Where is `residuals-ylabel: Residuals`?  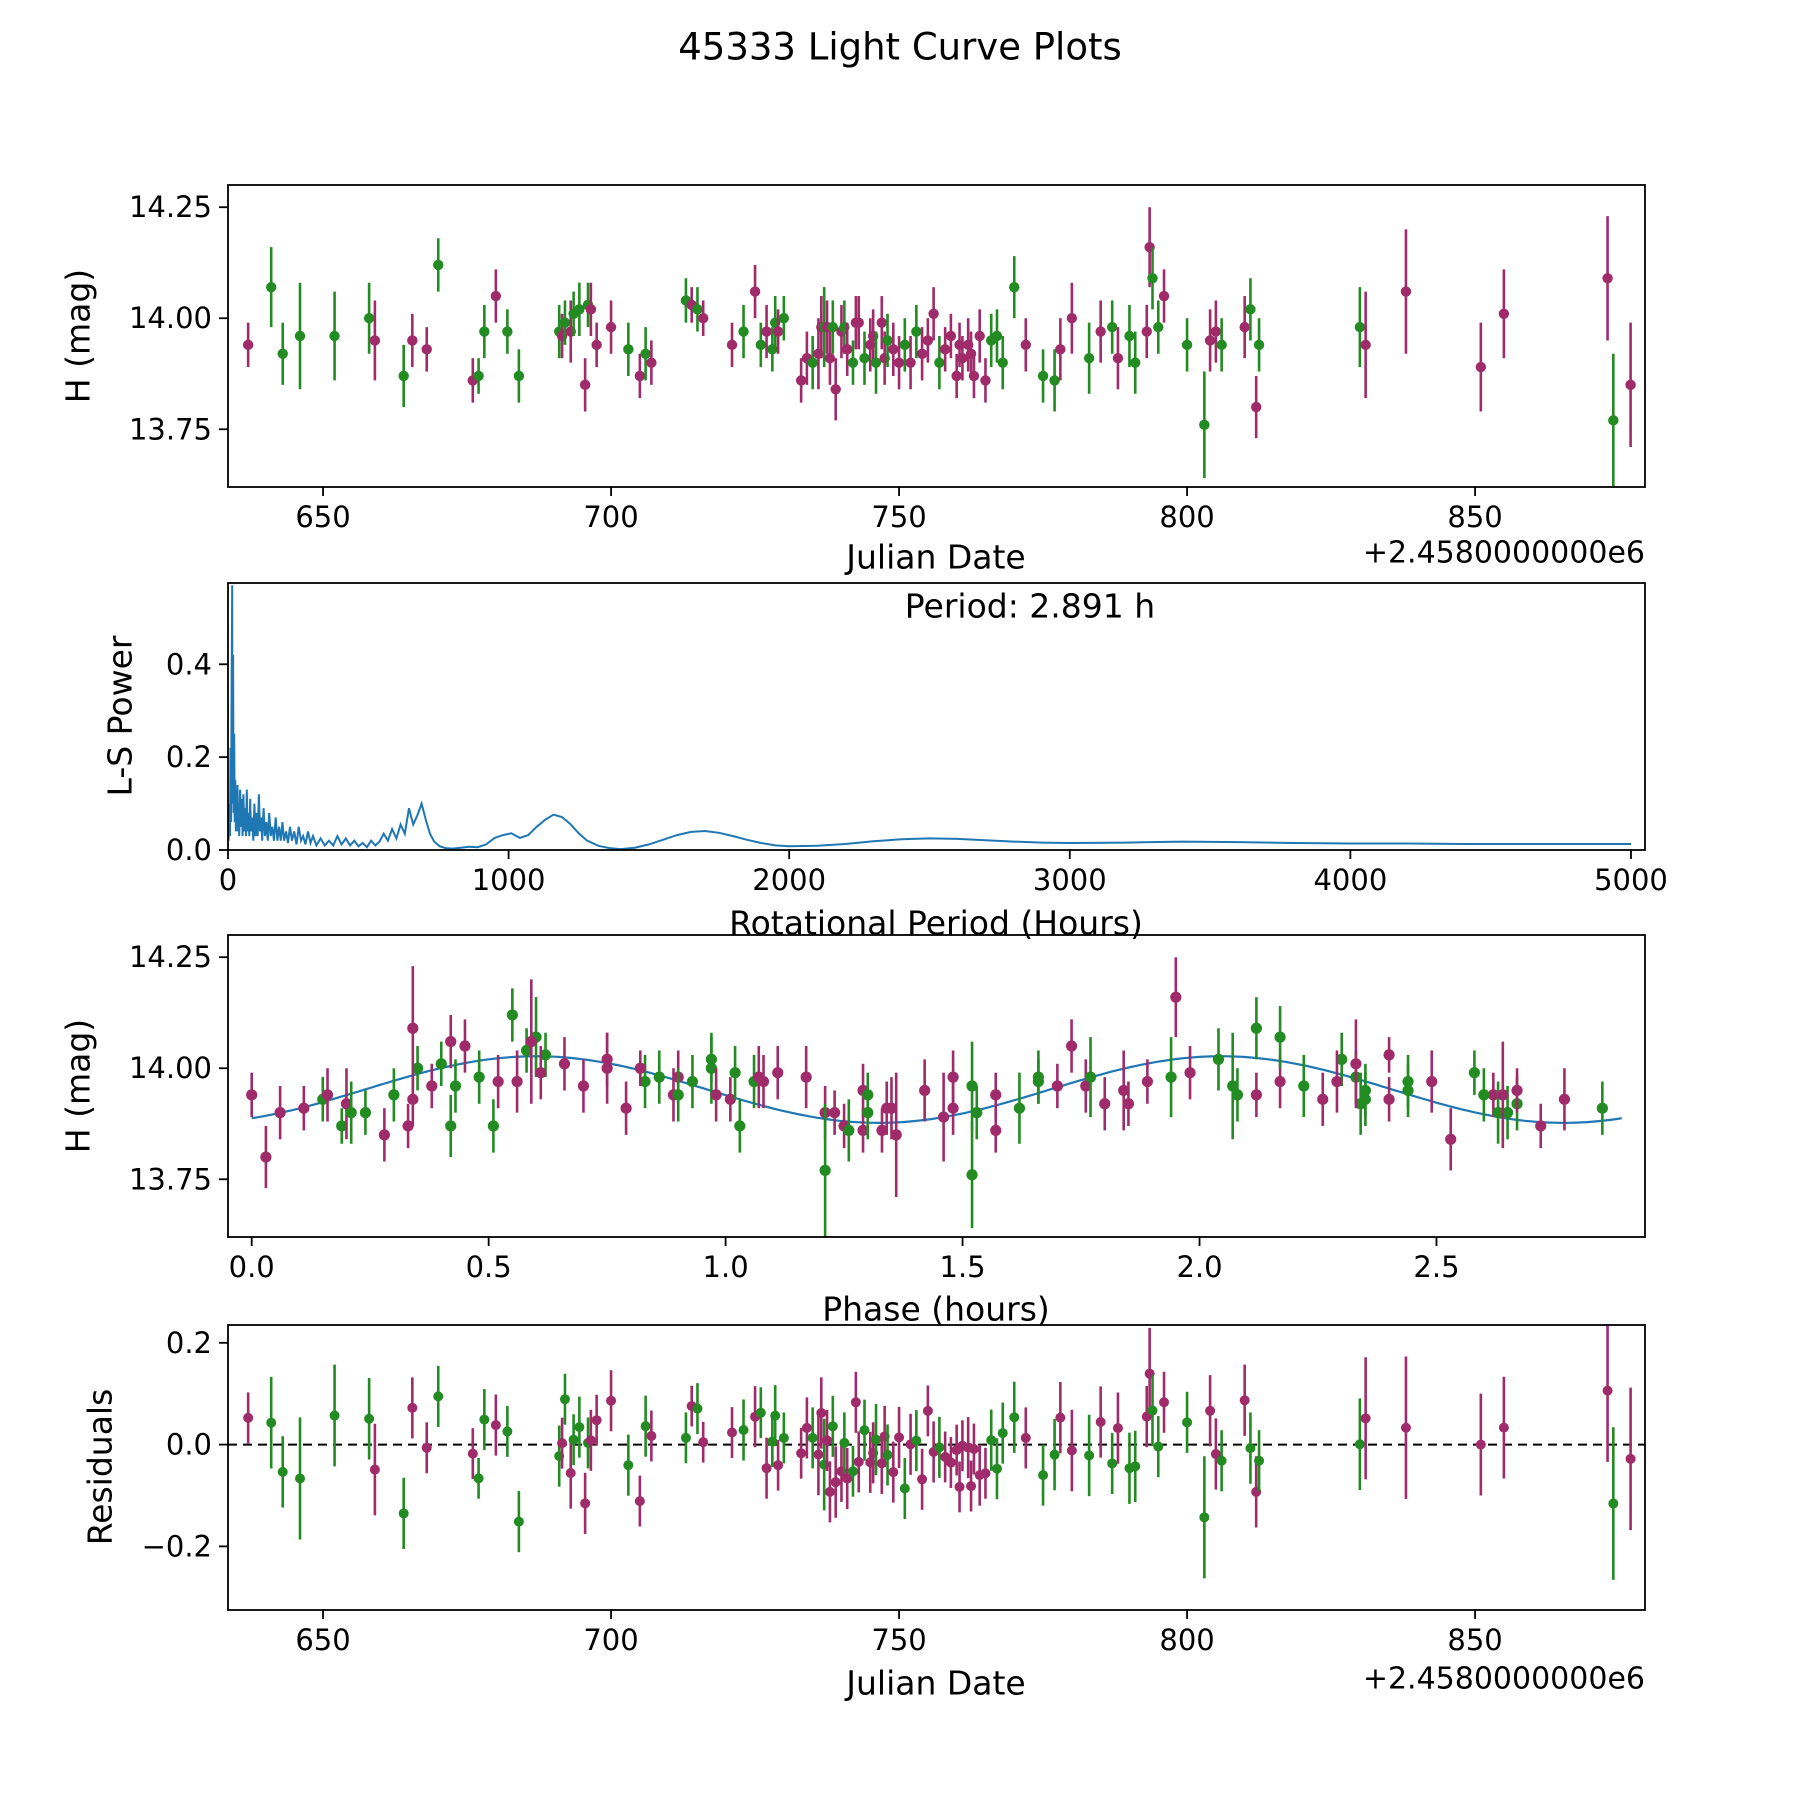
residuals-ylabel: Residuals is located at coordinates (100, 1467).